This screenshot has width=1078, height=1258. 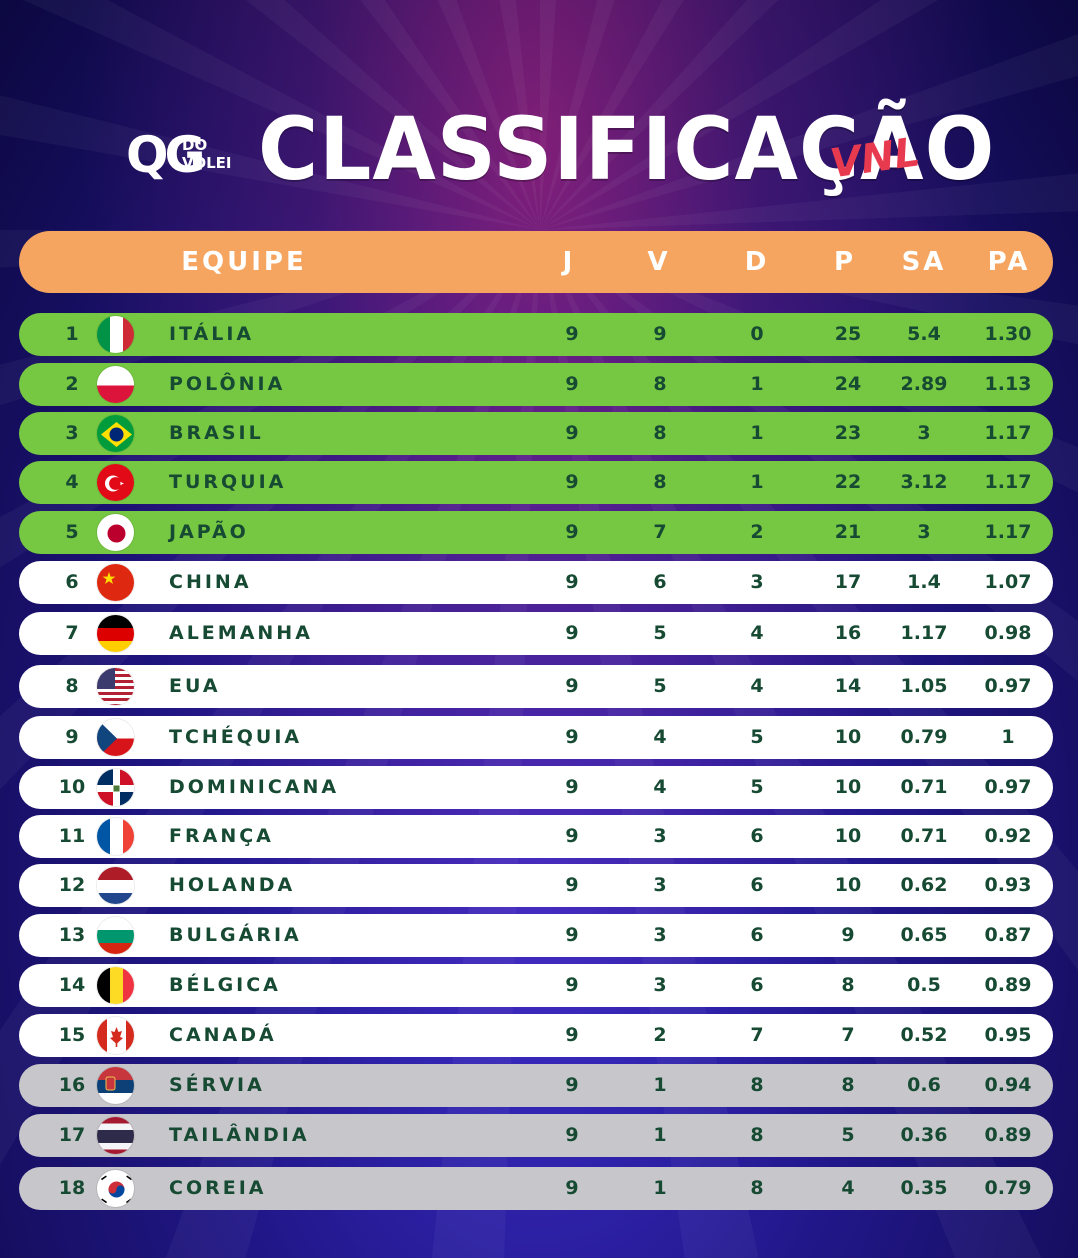 What do you see at coordinates (115, 433) in the screenshot?
I see `brazil-flag-icon` at bounding box center [115, 433].